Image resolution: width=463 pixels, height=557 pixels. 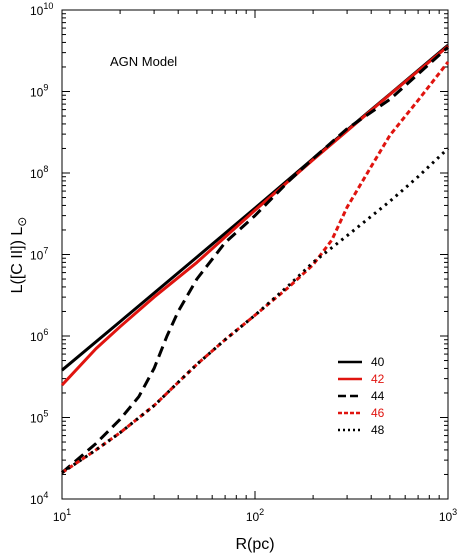 What do you see at coordinates (17, 260) in the screenshot?
I see `y-axis-label: L([C II]) L` at bounding box center [17, 260].